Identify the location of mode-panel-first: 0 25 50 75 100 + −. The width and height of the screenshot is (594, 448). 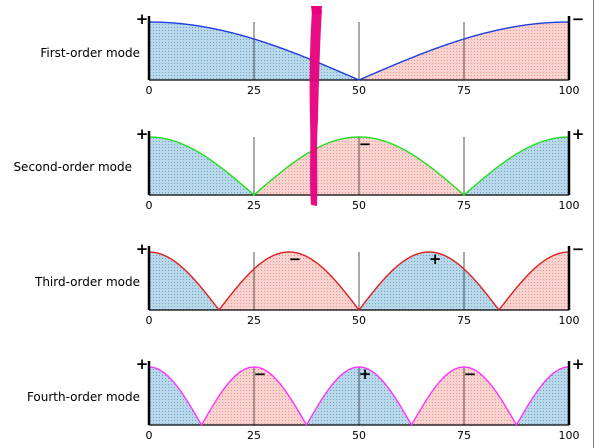
(360, 53).